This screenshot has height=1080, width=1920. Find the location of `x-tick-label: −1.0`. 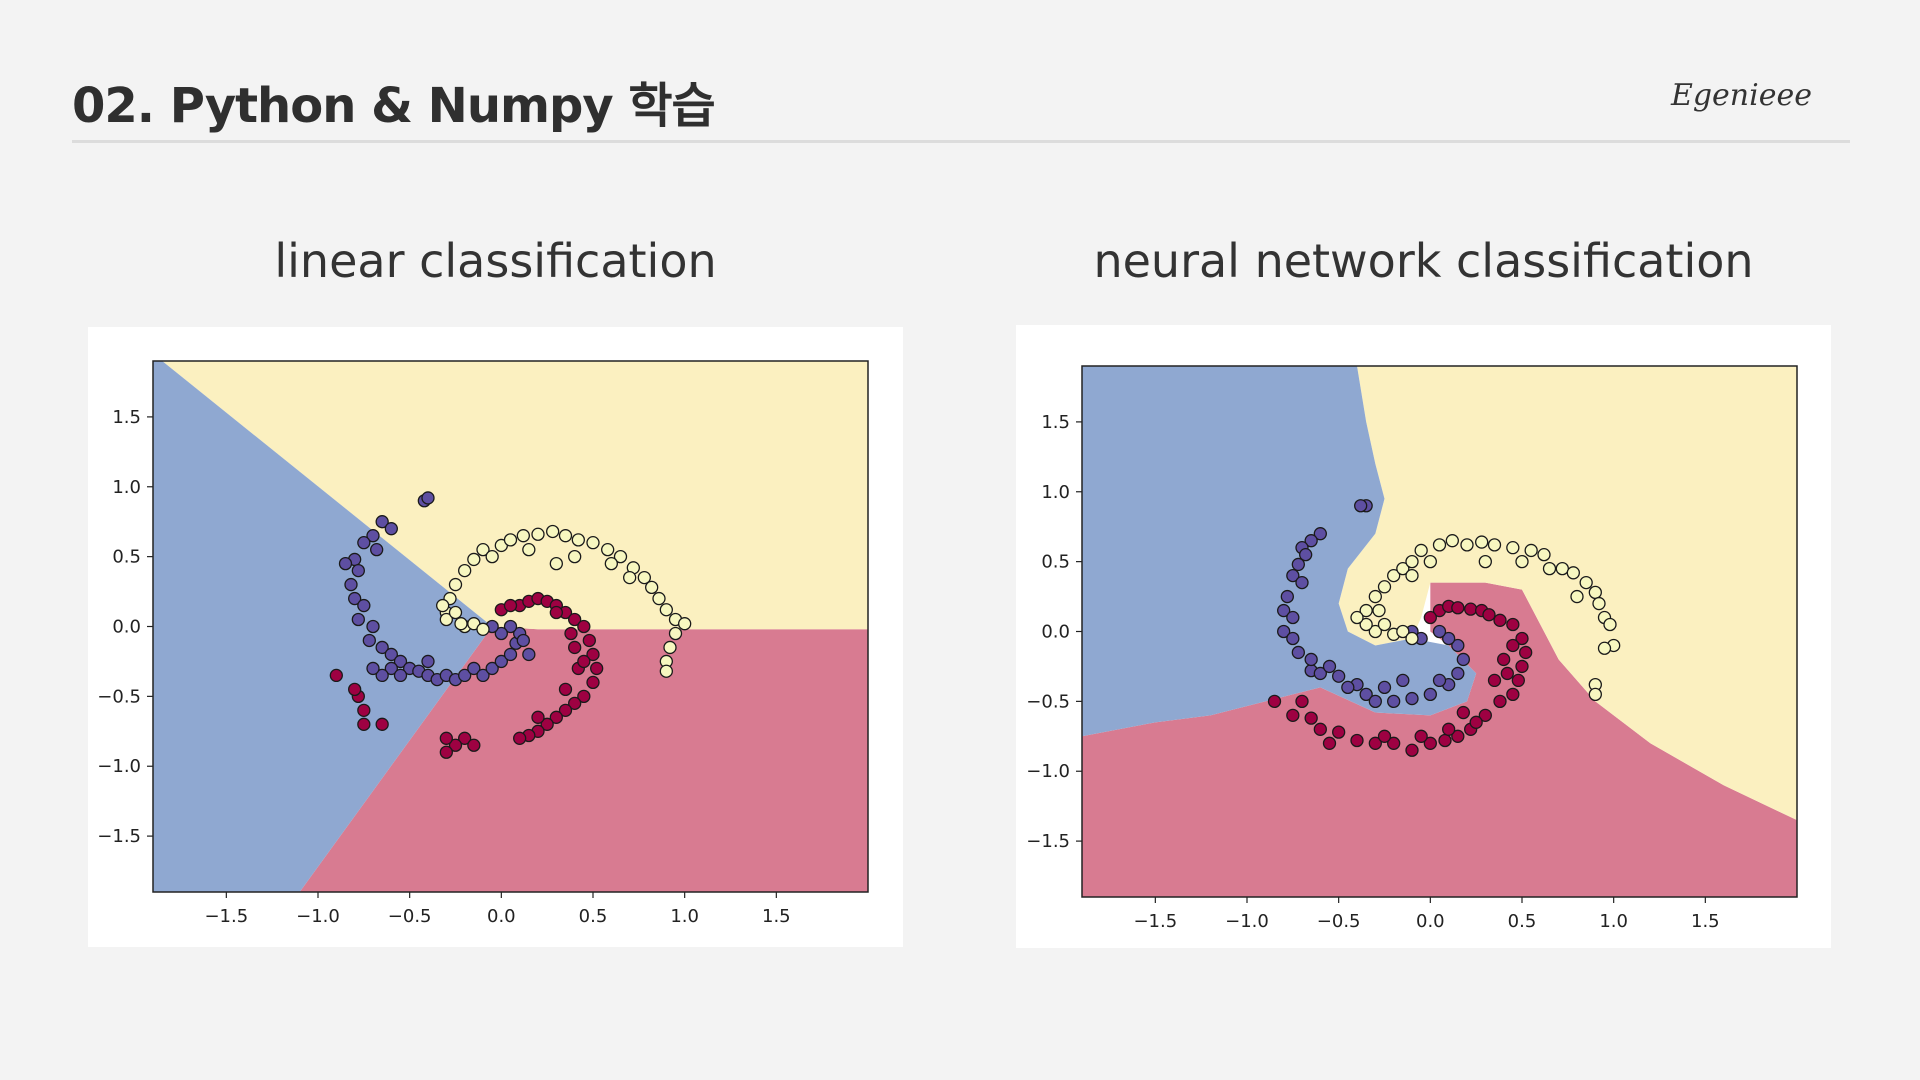

x-tick-label: −1.0 is located at coordinates (318, 916).